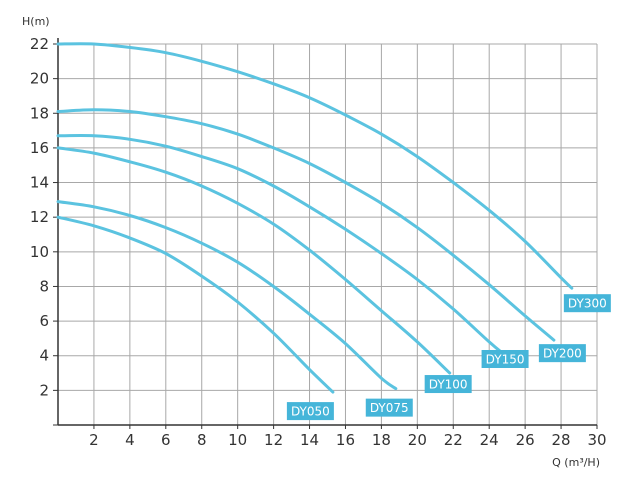 Image resolution: width=623 pixels, height=497 pixels. I want to click on series-label-dy200: DY200, so click(562, 353).